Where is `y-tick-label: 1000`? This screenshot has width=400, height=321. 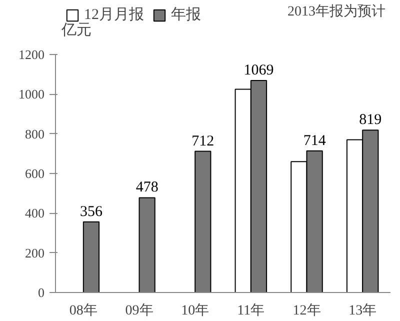
y-tick-label: 1000 is located at coordinates (31, 94).